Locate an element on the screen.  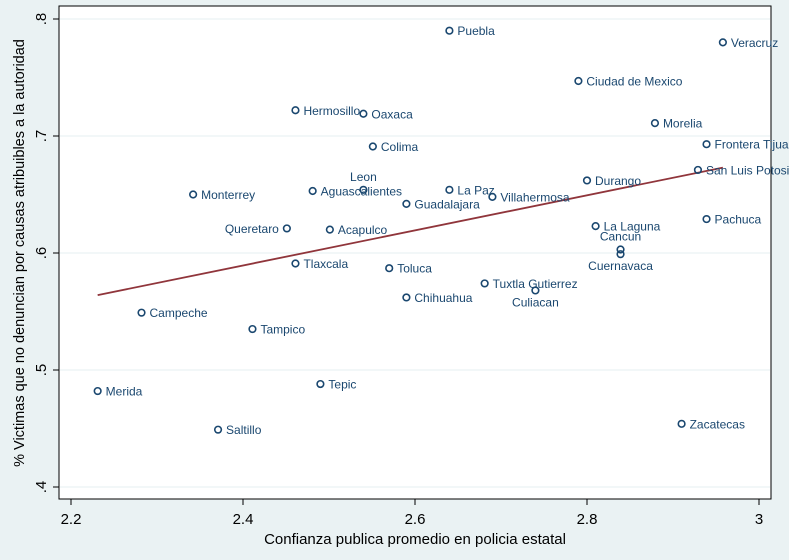
y-tick-label: .5 is located at coordinates (41, 370).